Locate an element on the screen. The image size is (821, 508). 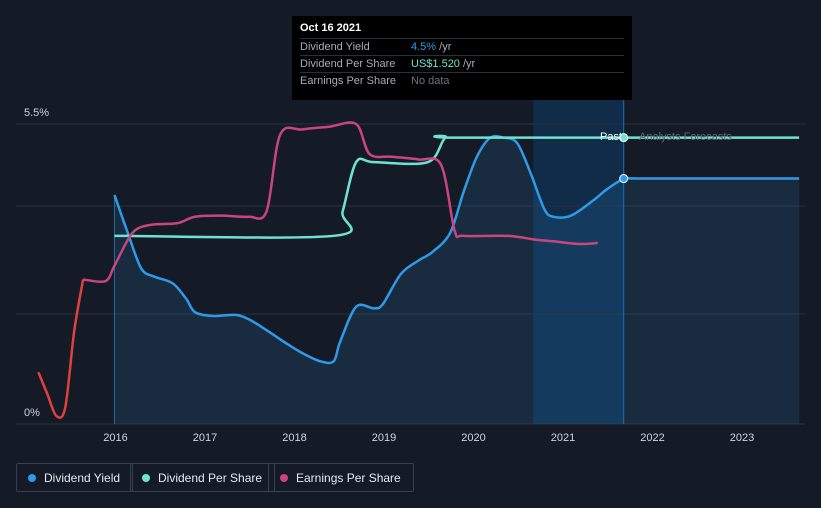
legend-dividend-yield: Dividend Yield is located at coordinates (75, 477).